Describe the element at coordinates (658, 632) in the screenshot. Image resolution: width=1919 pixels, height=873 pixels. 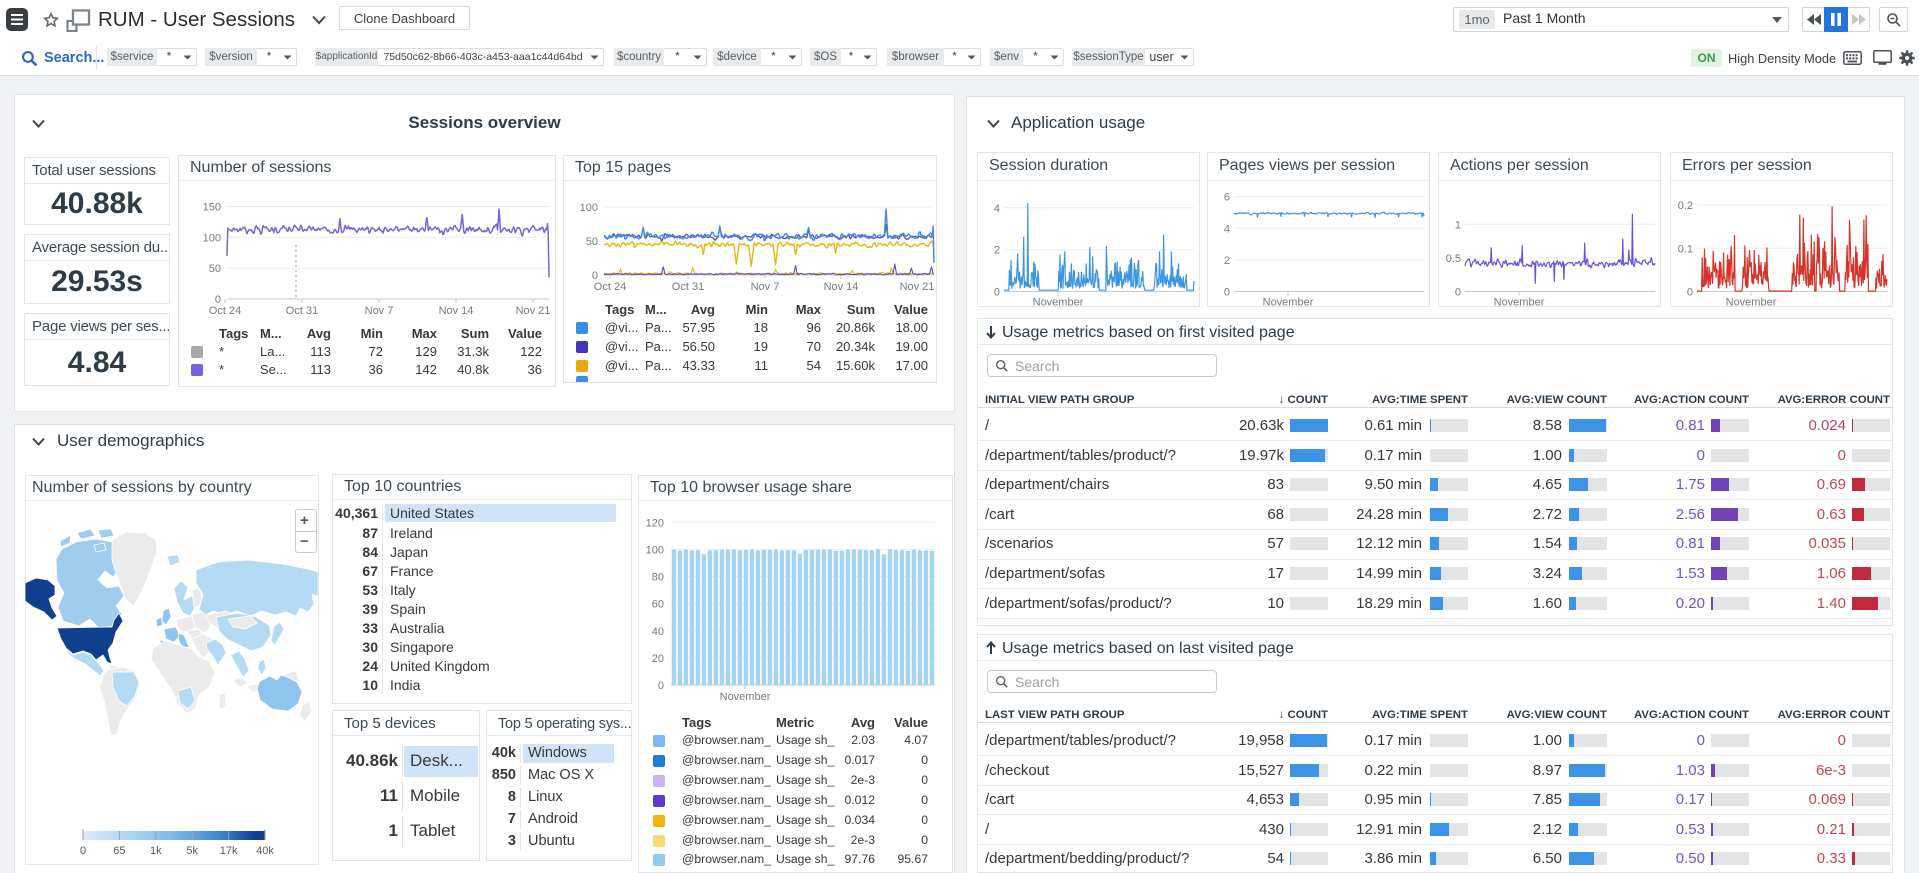
I see `svg-text: 40` at that location.